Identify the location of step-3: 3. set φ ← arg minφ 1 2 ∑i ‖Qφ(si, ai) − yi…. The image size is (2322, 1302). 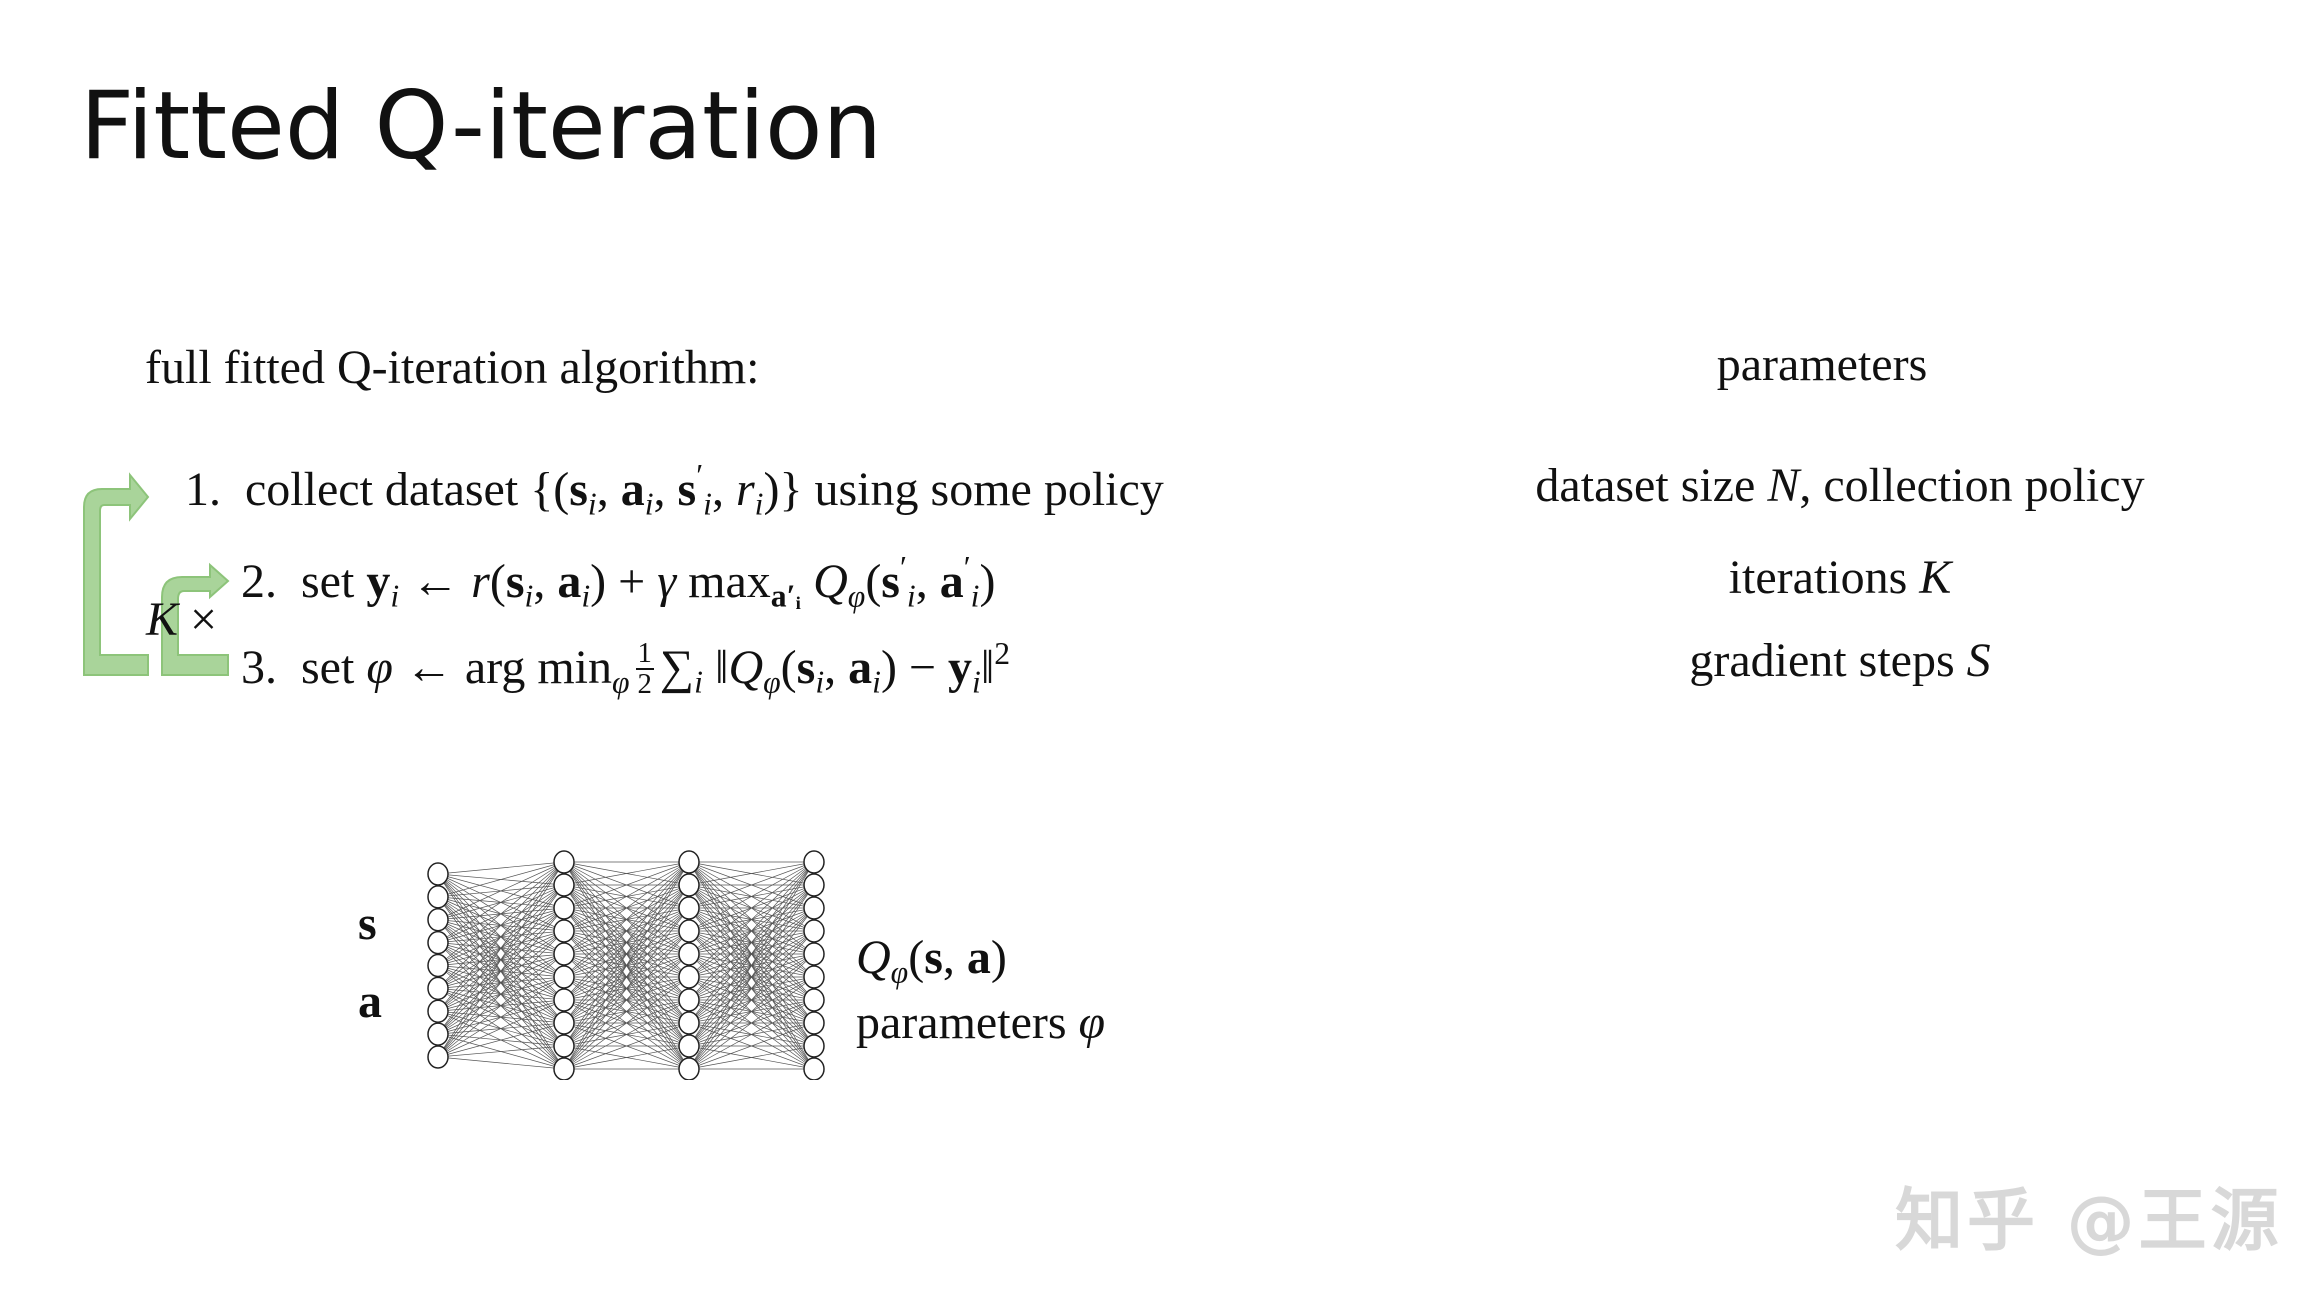
(625, 668).